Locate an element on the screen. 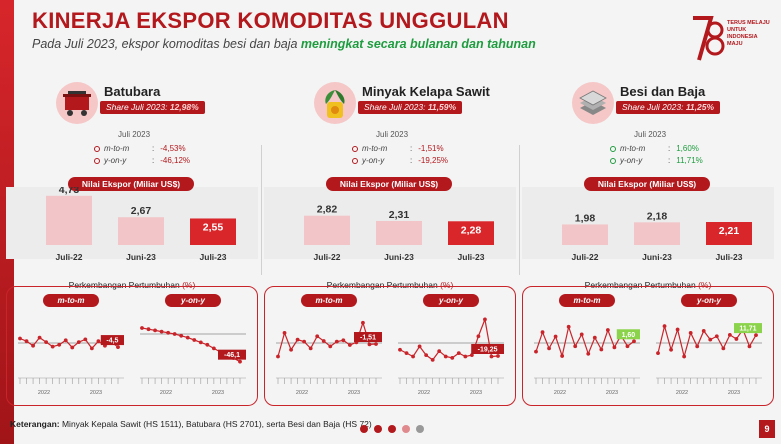 The image size is (781, 444). indicator-dot-icon is located at coordinates (97, 148).